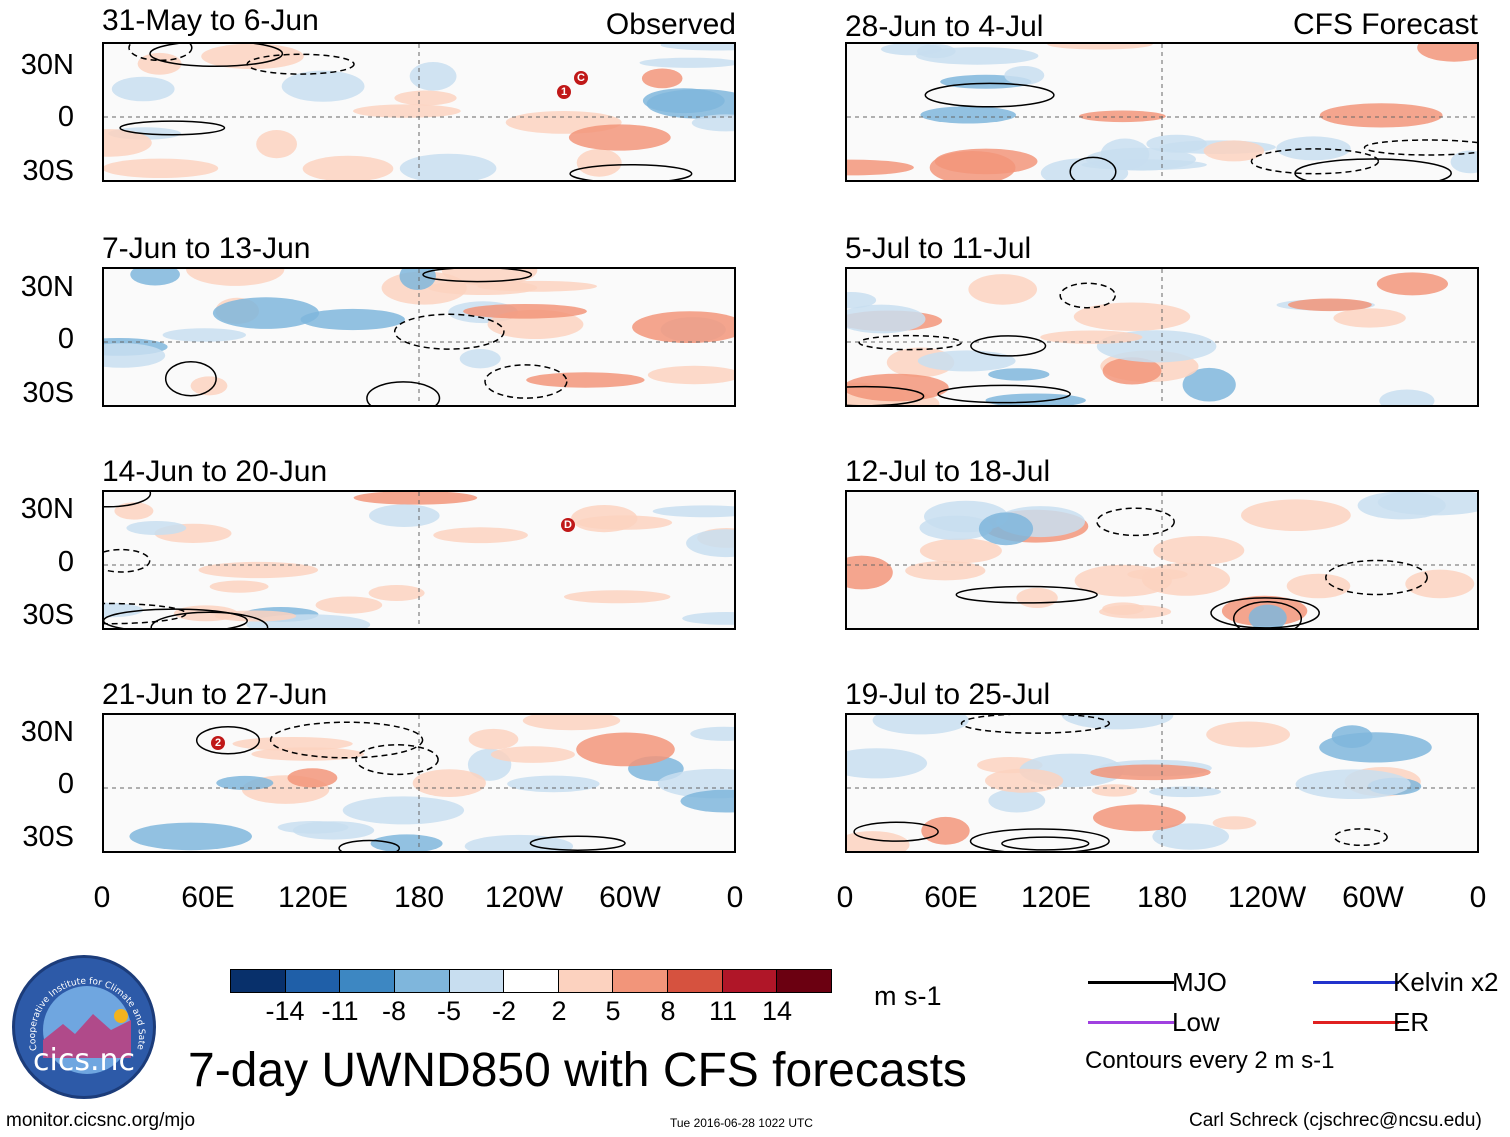 This screenshot has width=1510, height=1137. What do you see at coordinates (504, 1011) in the screenshot?
I see `colorbar-tick: -2` at bounding box center [504, 1011].